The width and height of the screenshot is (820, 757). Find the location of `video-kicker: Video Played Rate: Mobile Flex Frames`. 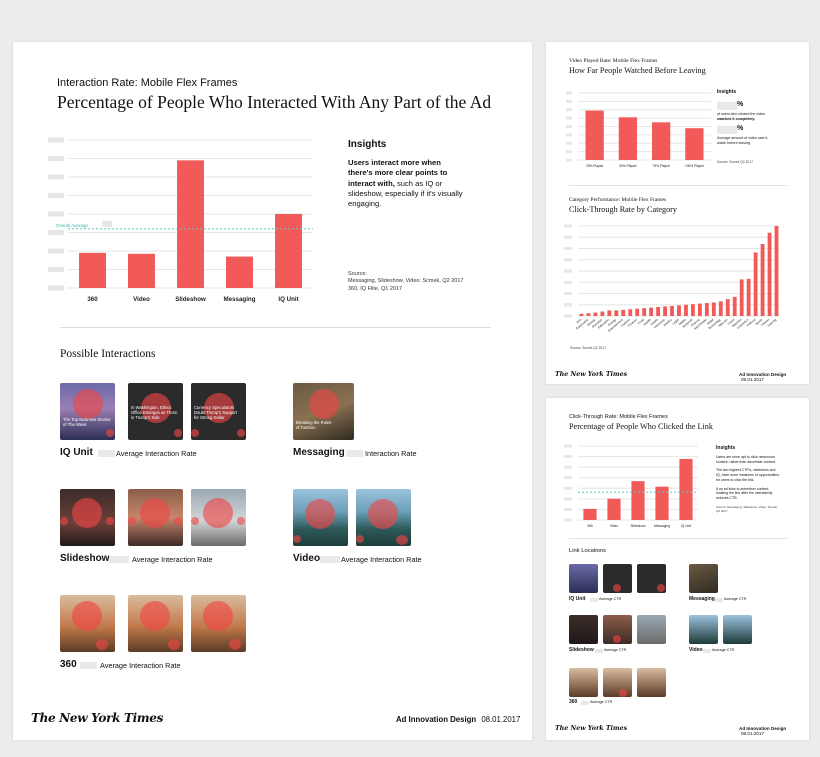

video-kicker: Video Played Rate: Mobile Flex Frames is located at coordinates (613, 61).